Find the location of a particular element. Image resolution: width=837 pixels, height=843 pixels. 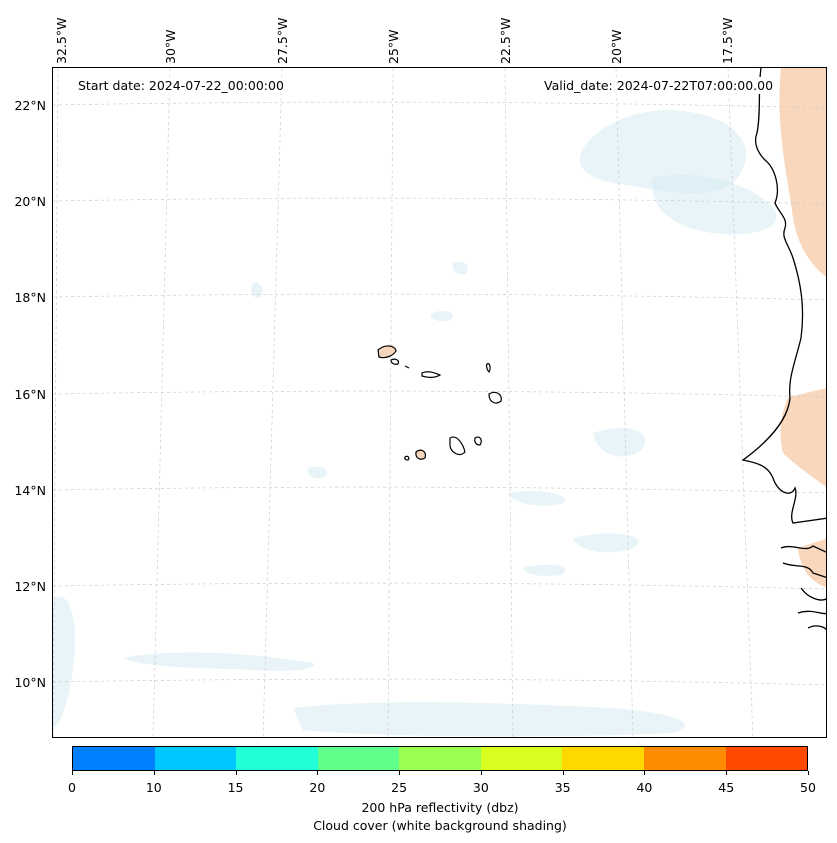

island-sal is located at coordinates (488, 368).